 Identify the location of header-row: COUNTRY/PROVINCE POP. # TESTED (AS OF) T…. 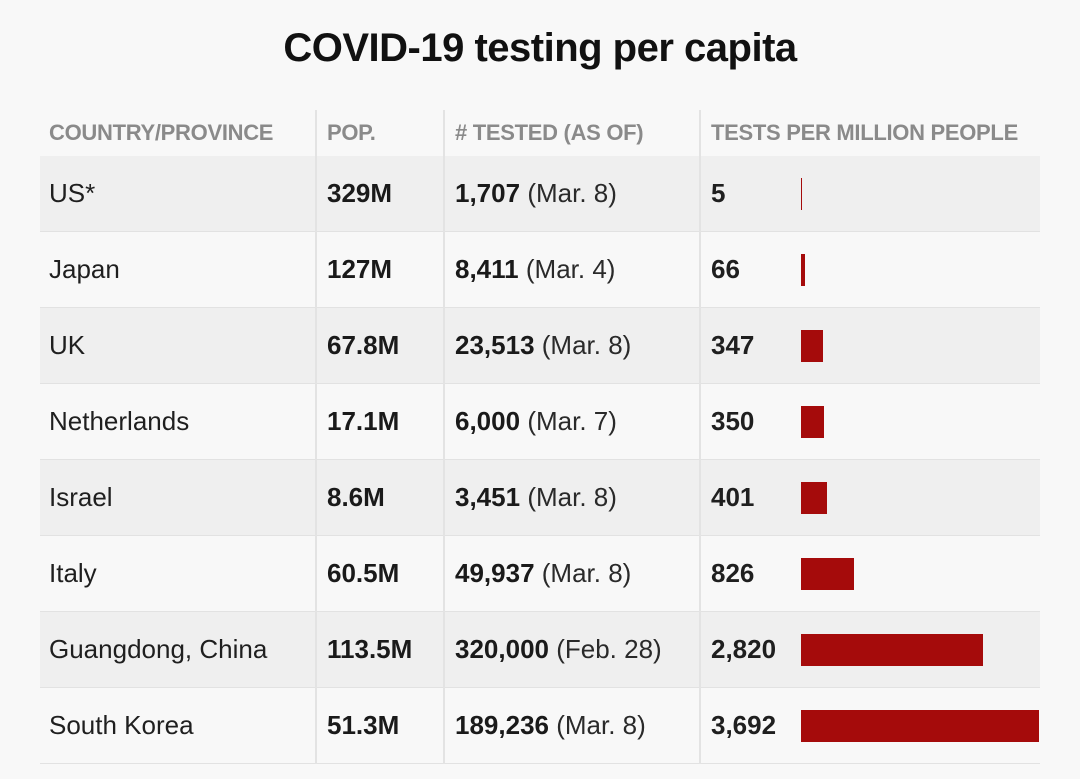
(540, 133).